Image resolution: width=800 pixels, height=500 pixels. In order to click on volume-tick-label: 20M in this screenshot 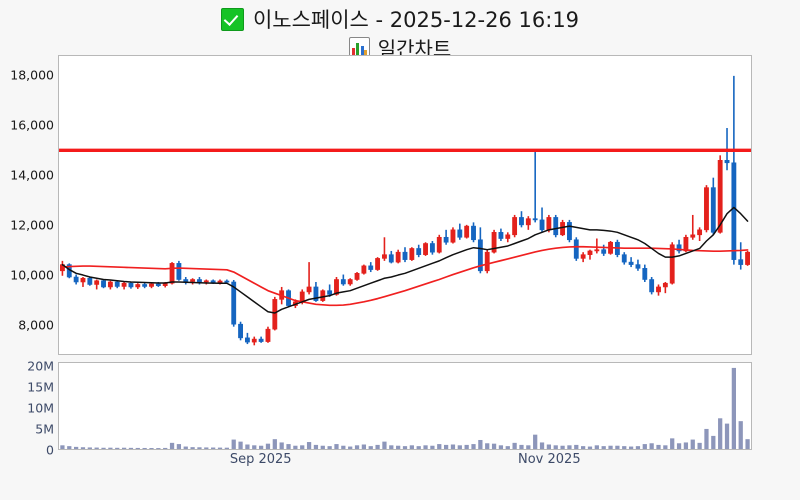, I will do `click(40, 366)`.